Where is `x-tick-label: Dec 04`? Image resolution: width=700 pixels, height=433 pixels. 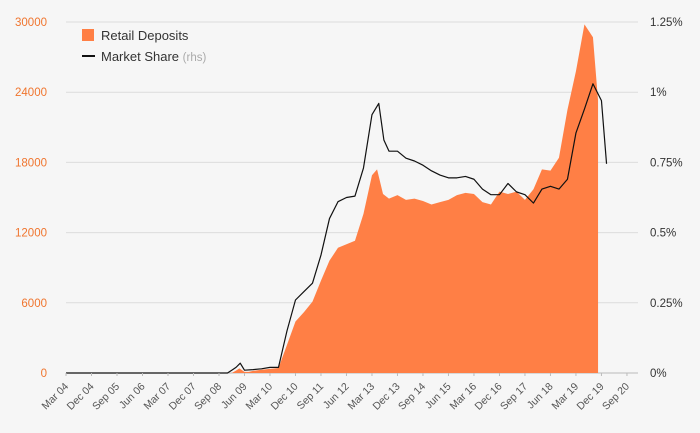
x-tick-label: Dec 04 is located at coordinates (81, 397).